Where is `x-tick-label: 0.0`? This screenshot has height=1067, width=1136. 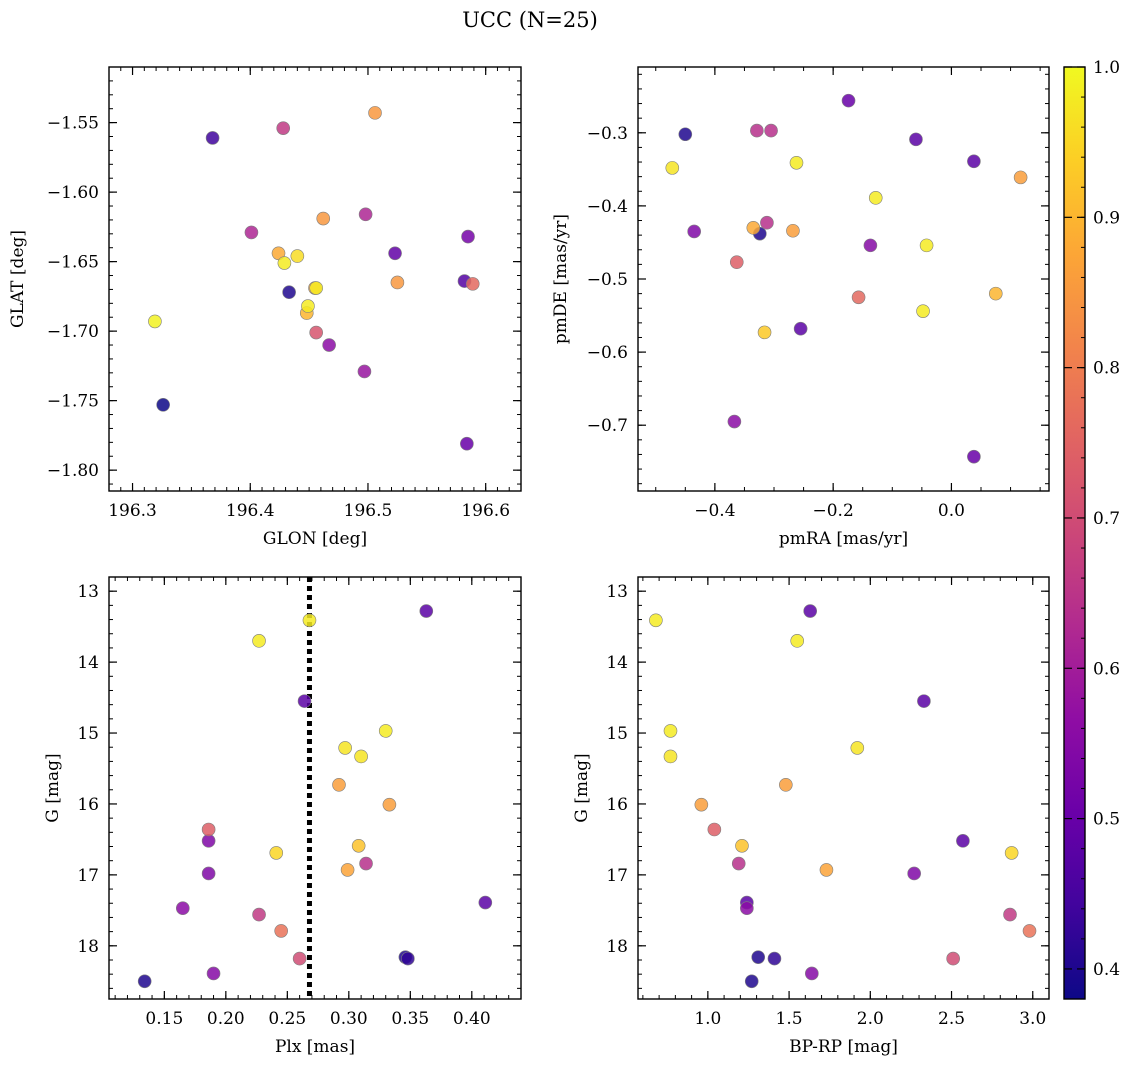 x-tick-label: 0.0 is located at coordinates (951, 511).